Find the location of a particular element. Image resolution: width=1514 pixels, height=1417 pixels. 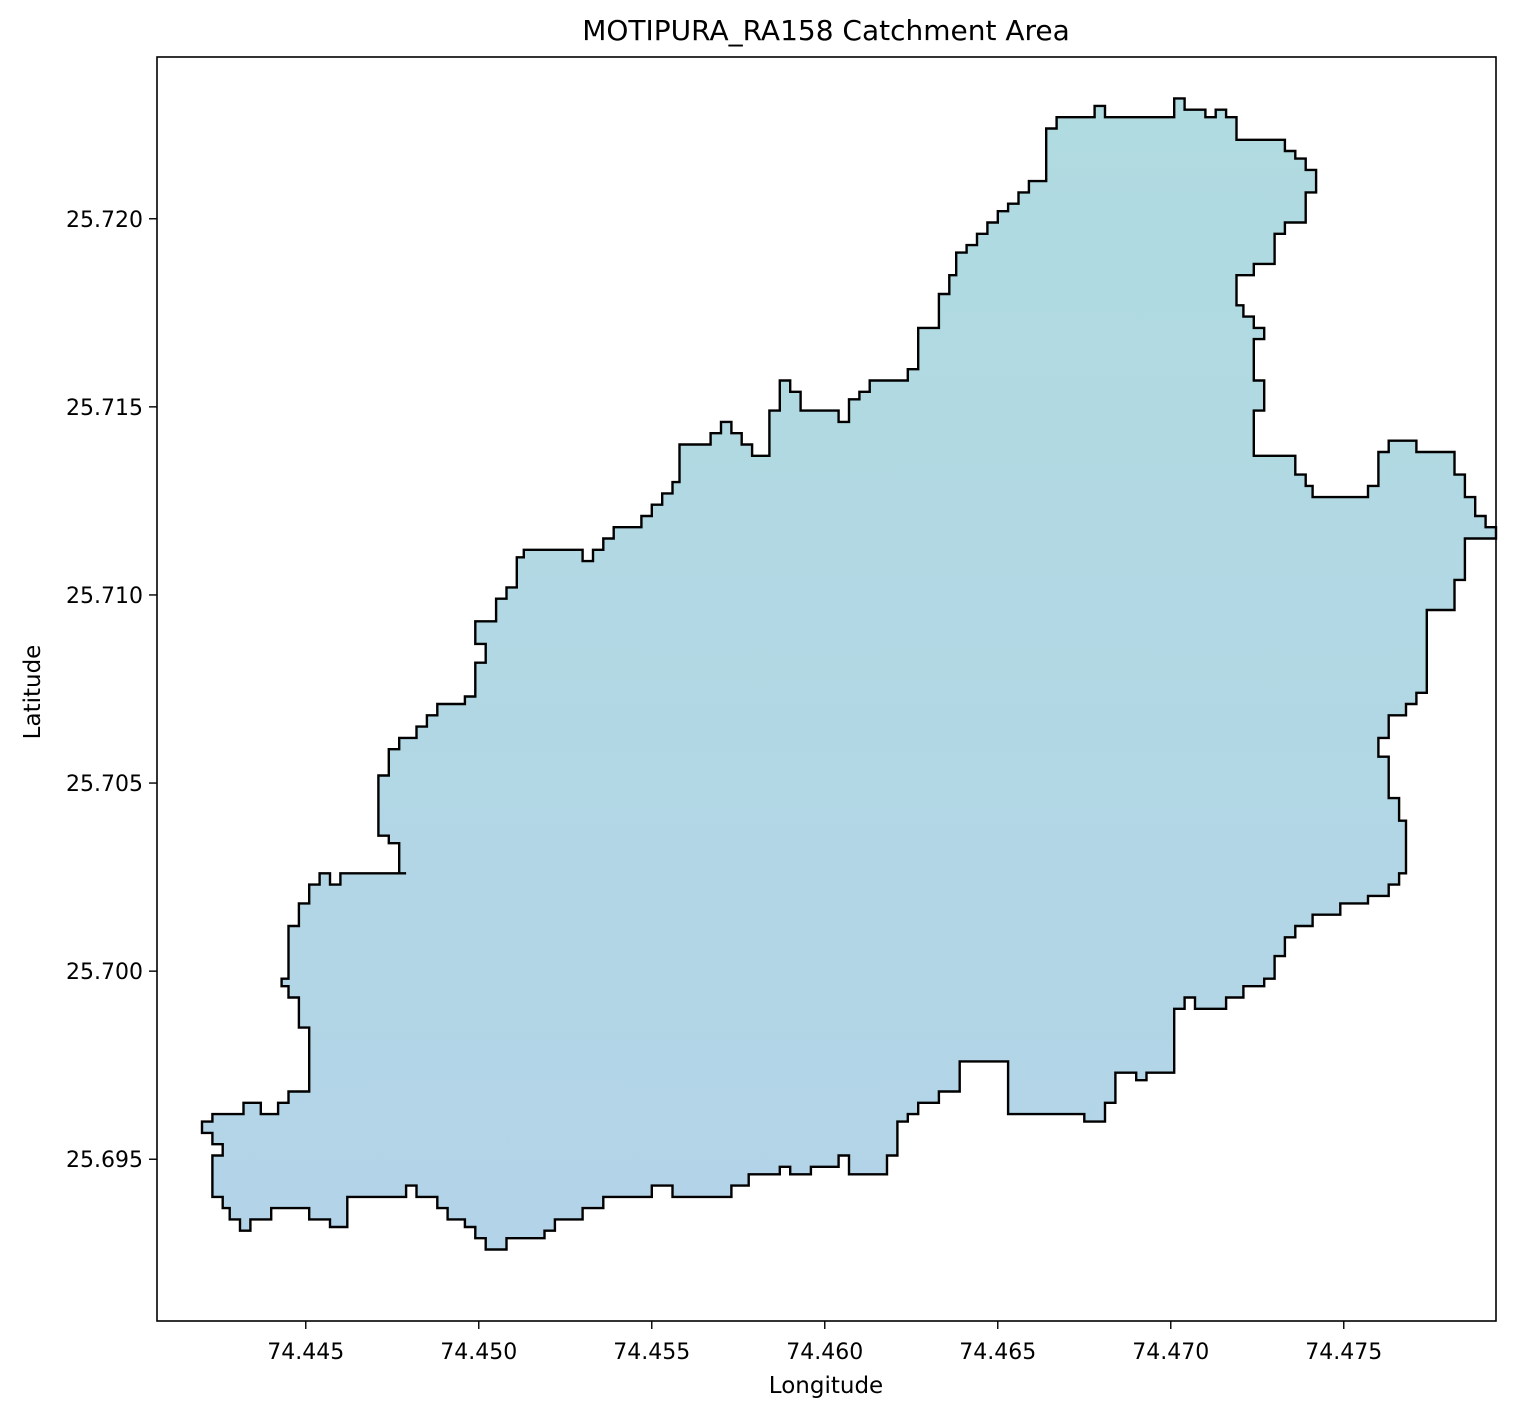

y-tick-label: 25.710 is located at coordinates (104, 596).